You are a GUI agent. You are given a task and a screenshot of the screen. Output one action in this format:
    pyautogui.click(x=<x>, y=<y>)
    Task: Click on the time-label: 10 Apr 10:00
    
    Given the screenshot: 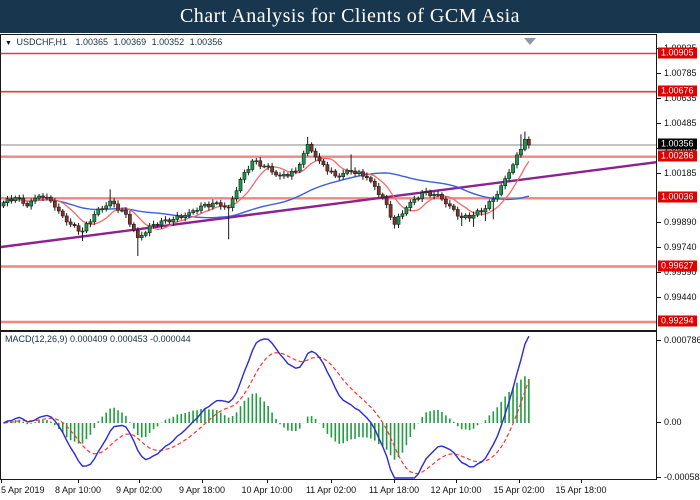 What is the action you would take?
    pyautogui.click(x=267, y=490)
    